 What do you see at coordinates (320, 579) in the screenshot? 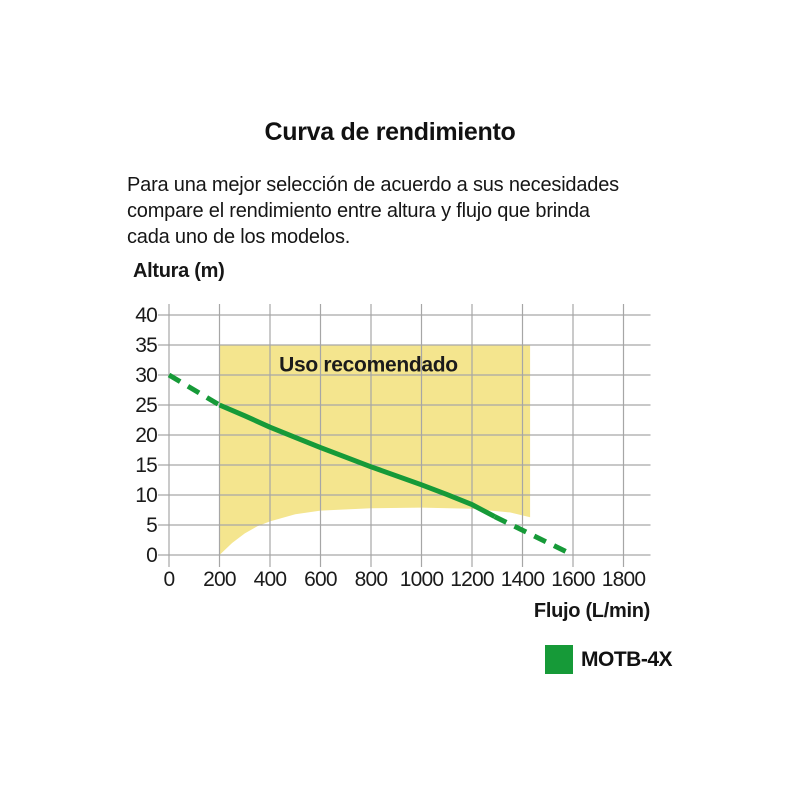
I see `x-tick-label: 600` at bounding box center [320, 579].